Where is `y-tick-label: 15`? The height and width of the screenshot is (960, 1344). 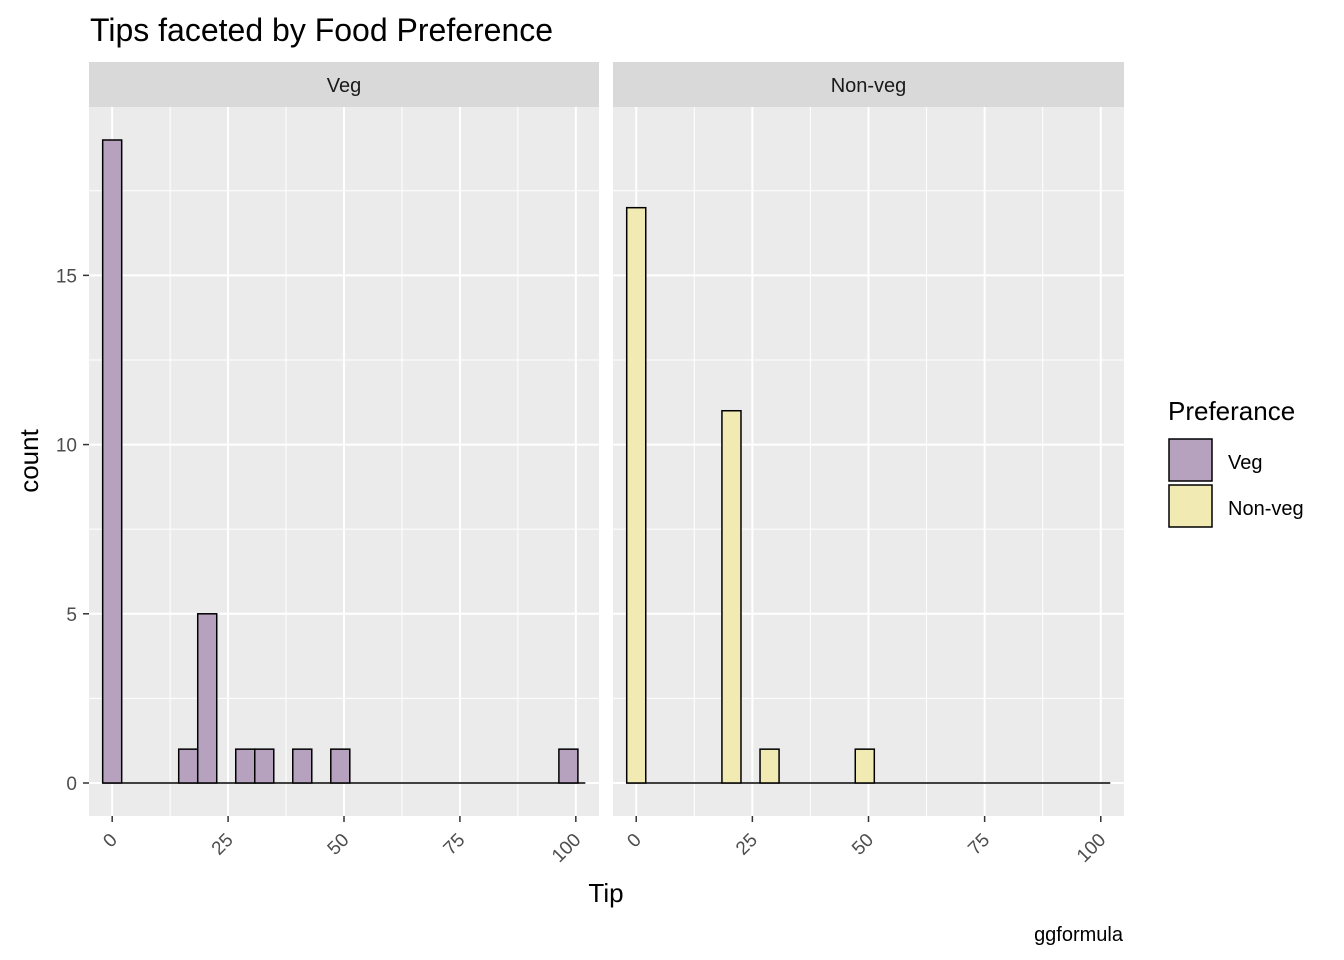
y-tick-label: 15 is located at coordinates (66, 276).